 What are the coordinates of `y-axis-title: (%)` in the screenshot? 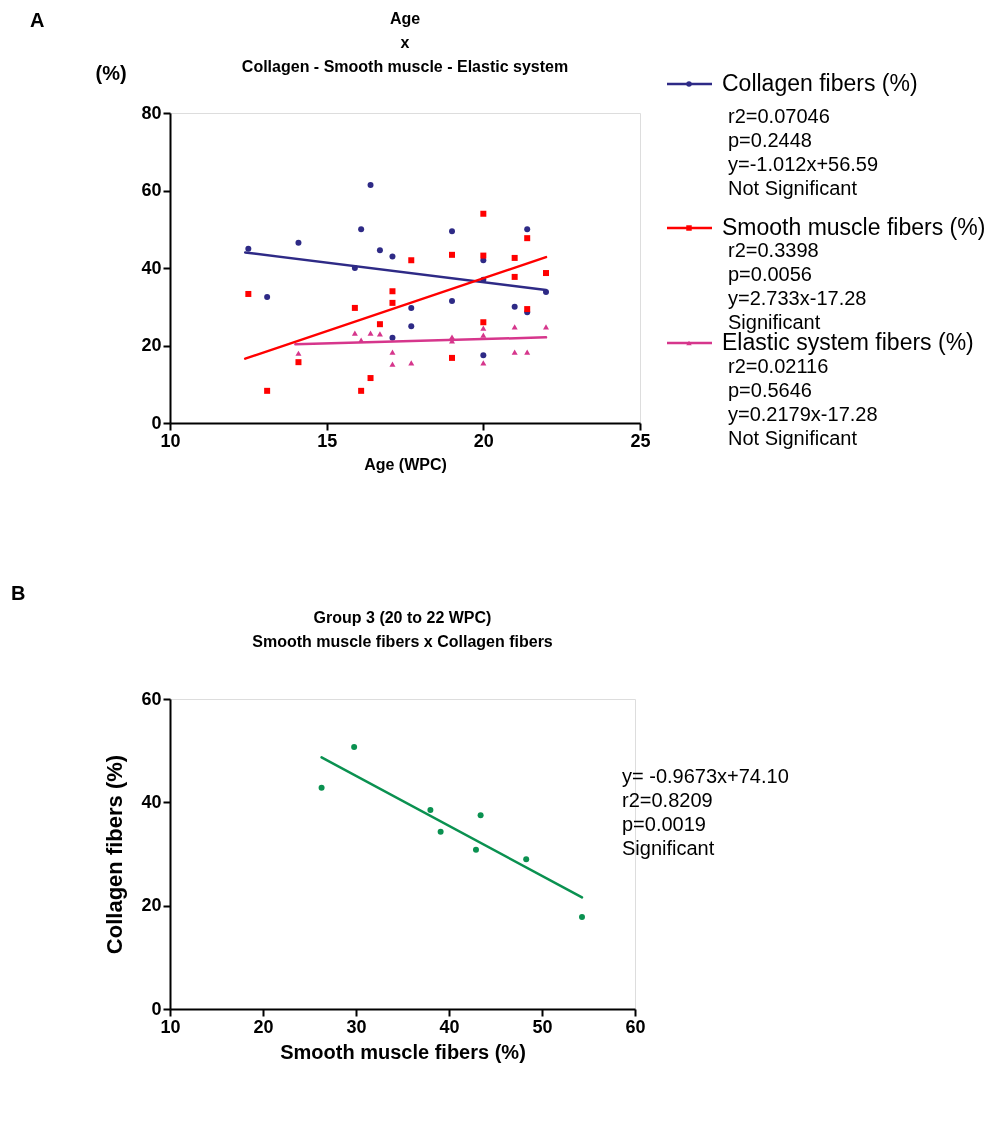 It's located at (111, 72).